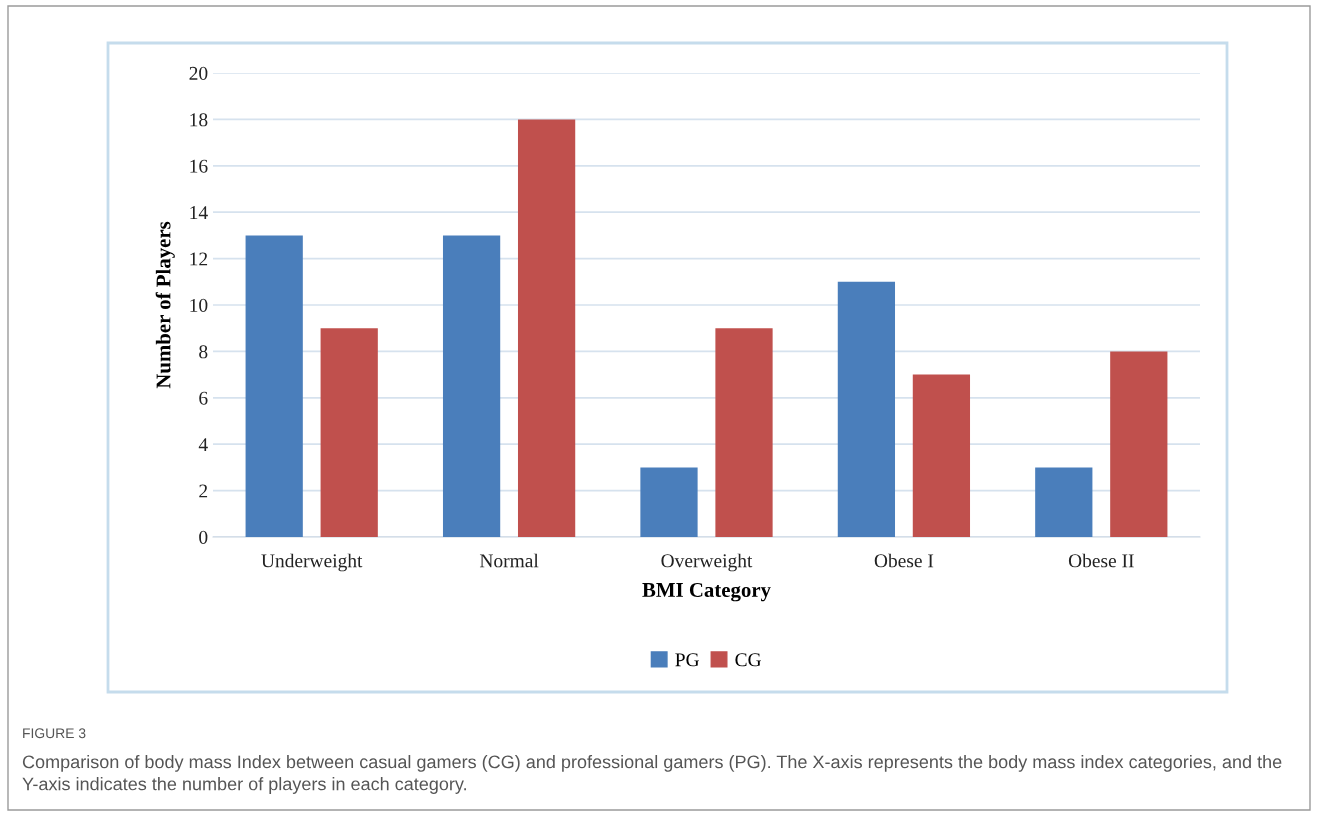  What do you see at coordinates (199, 120) in the screenshot?
I see `y-tick-label: 18` at bounding box center [199, 120].